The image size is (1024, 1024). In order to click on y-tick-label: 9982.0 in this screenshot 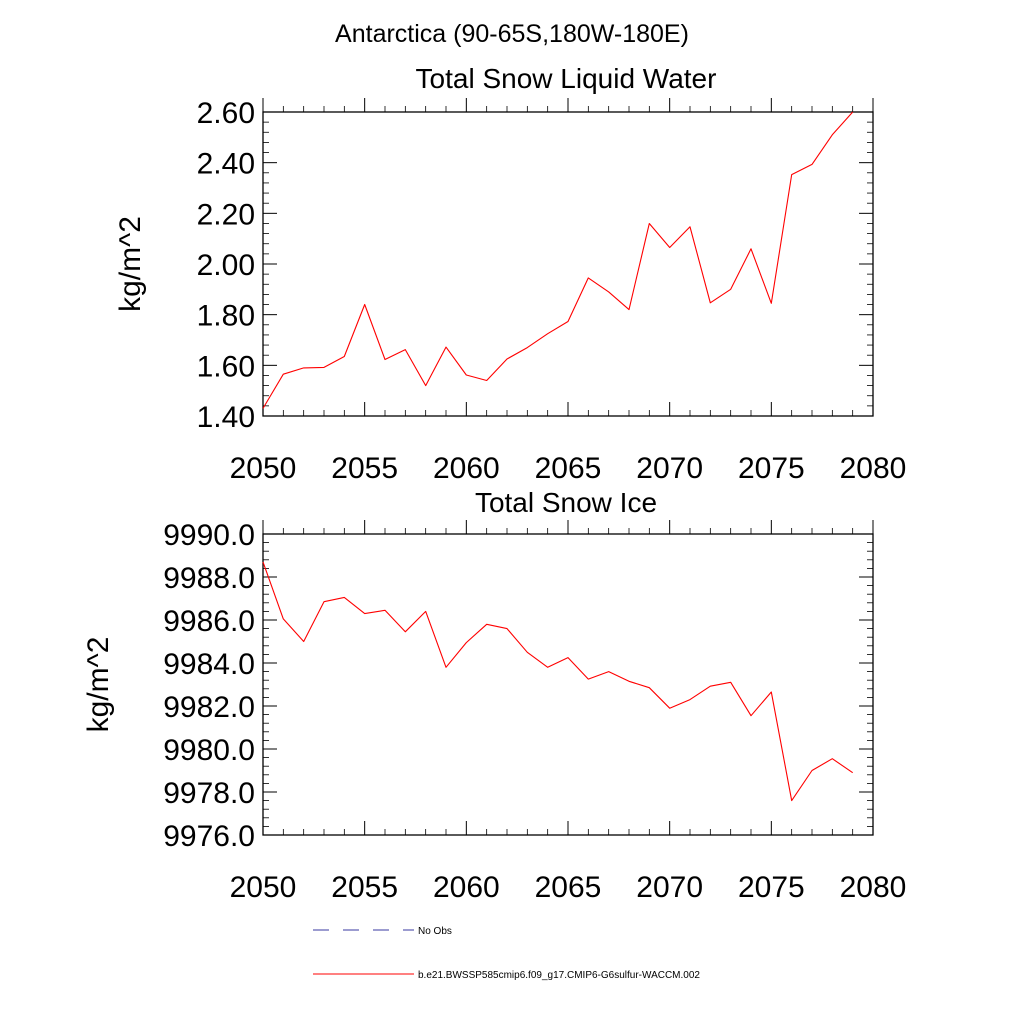, I will do `click(209, 707)`.